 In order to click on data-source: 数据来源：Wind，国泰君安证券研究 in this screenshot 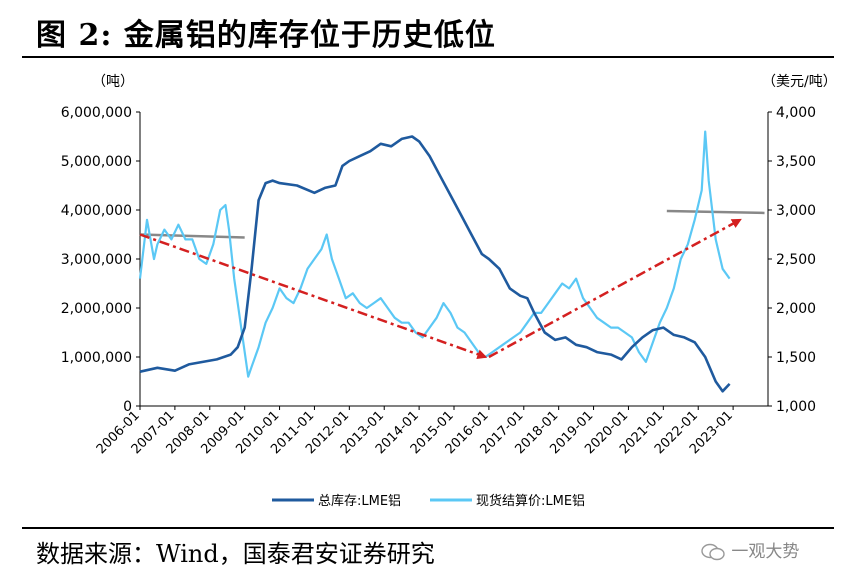, I will do `click(235, 554)`.